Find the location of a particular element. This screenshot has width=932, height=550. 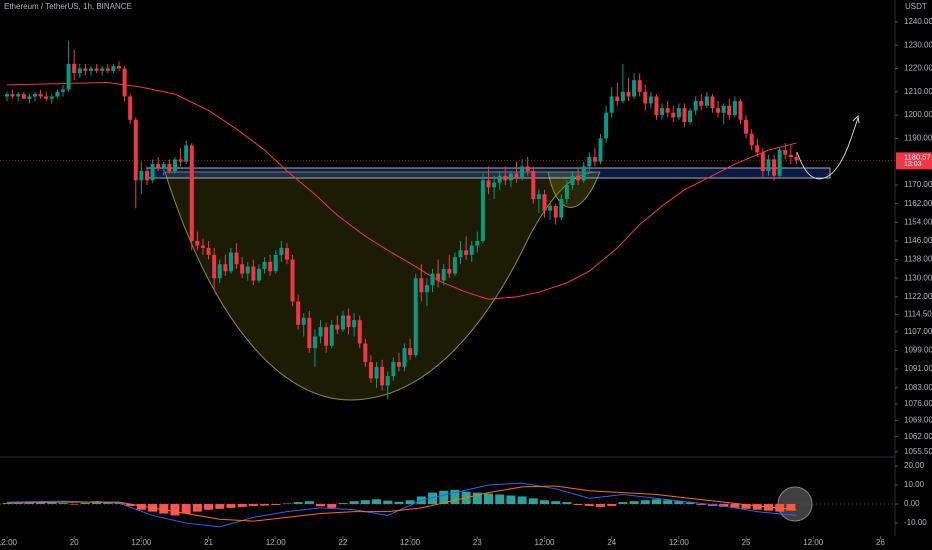

y-tick-label: 1230.00 is located at coordinates (918, 44).